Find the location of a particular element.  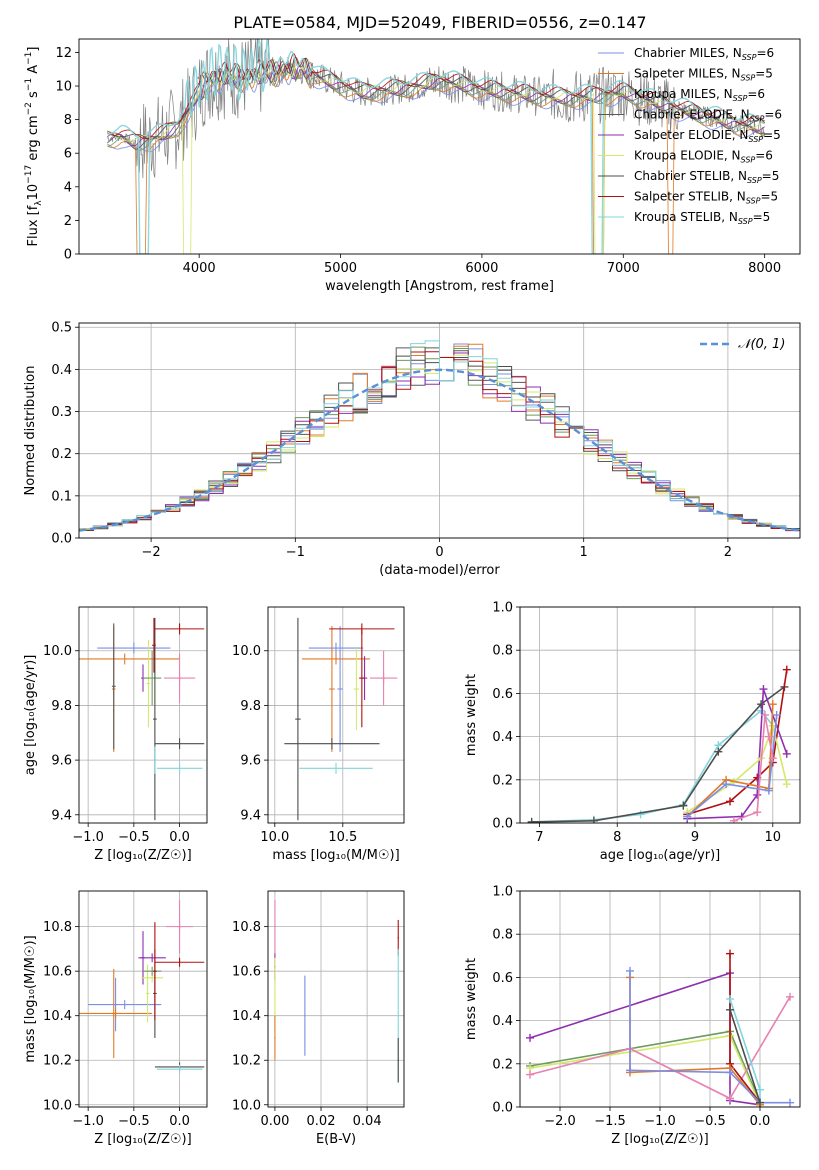

data-spectrum-line is located at coordinates (436, 109).